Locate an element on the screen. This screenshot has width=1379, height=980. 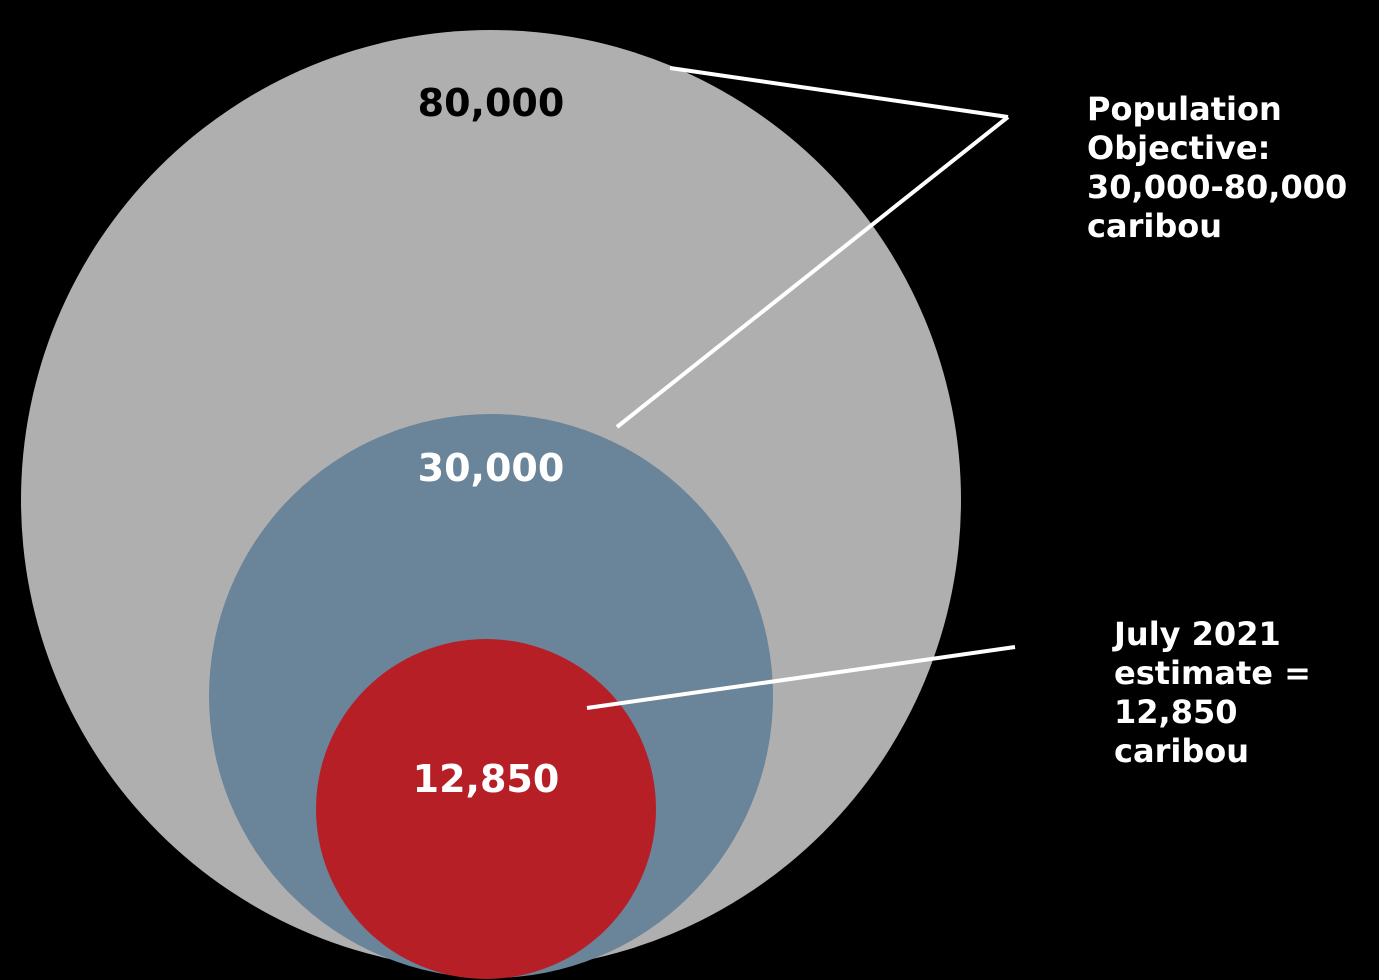
circle-80000-label: 80,000 is located at coordinates (491, 103).